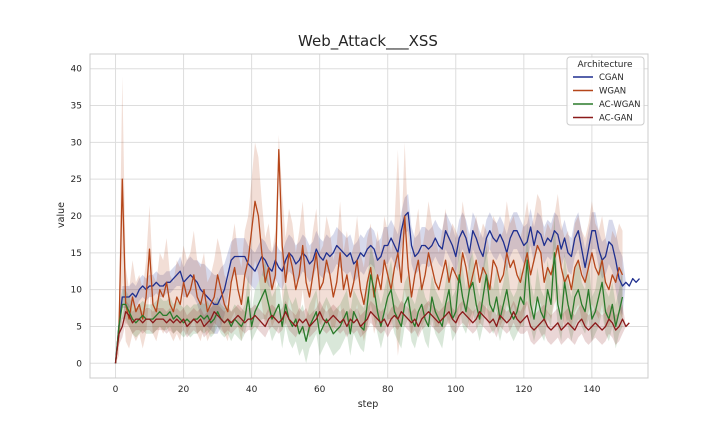  What do you see at coordinates (388, 390) in the screenshot?
I see `x-tick-label: 80` at bounding box center [388, 390].